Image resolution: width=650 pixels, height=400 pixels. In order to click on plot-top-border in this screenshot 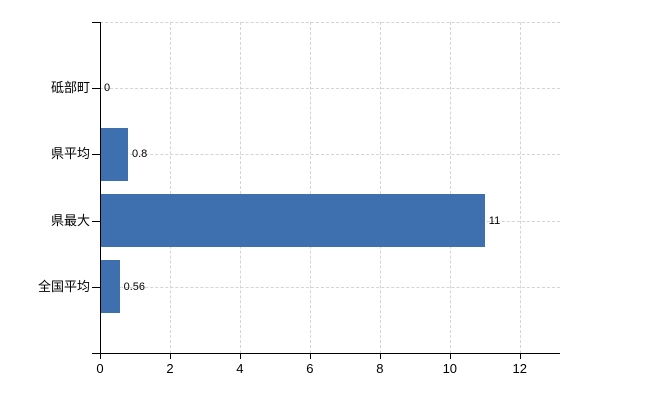, I will do `click(330, 22)`.